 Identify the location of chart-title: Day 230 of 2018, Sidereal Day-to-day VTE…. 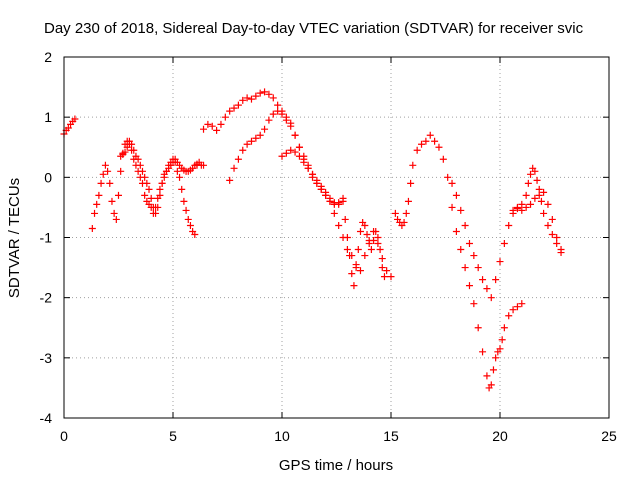
(314, 28).